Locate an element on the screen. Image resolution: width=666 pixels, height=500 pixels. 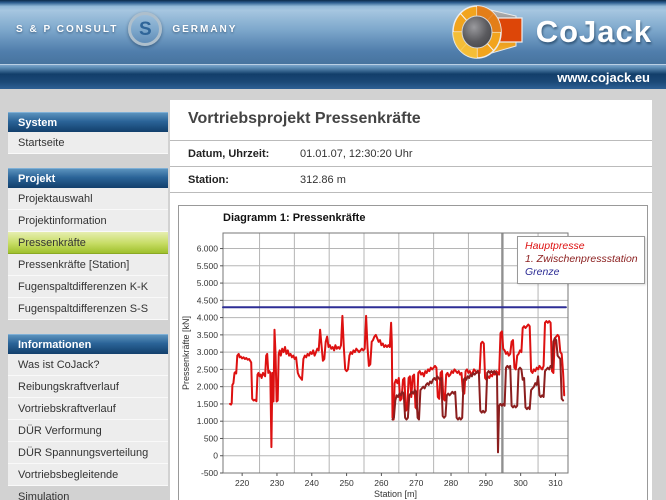
svg-text: 5.000 is located at coordinates (208, 283).